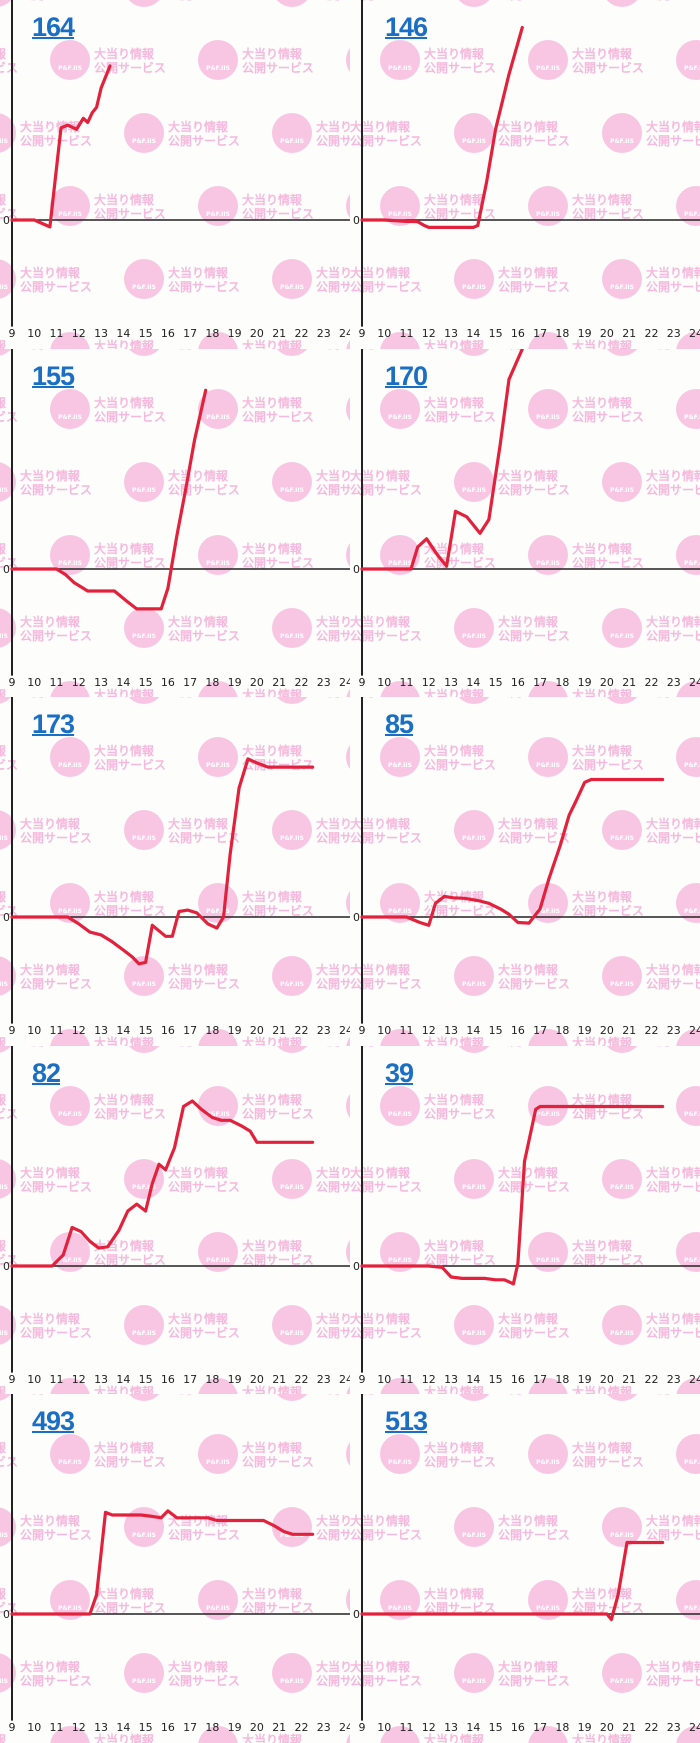 The width and height of the screenshot is (700, 1743). I want to click on x-tick-label: 16, so click(168, 682).